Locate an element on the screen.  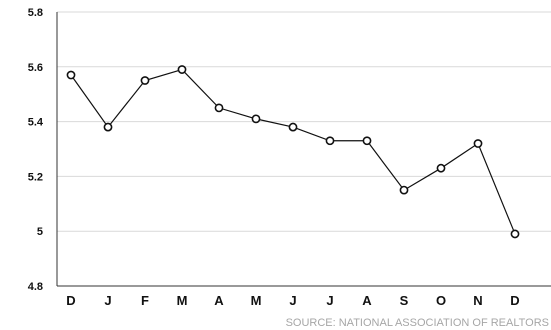
x-tick-label: O is located at coordinates (441, 300).